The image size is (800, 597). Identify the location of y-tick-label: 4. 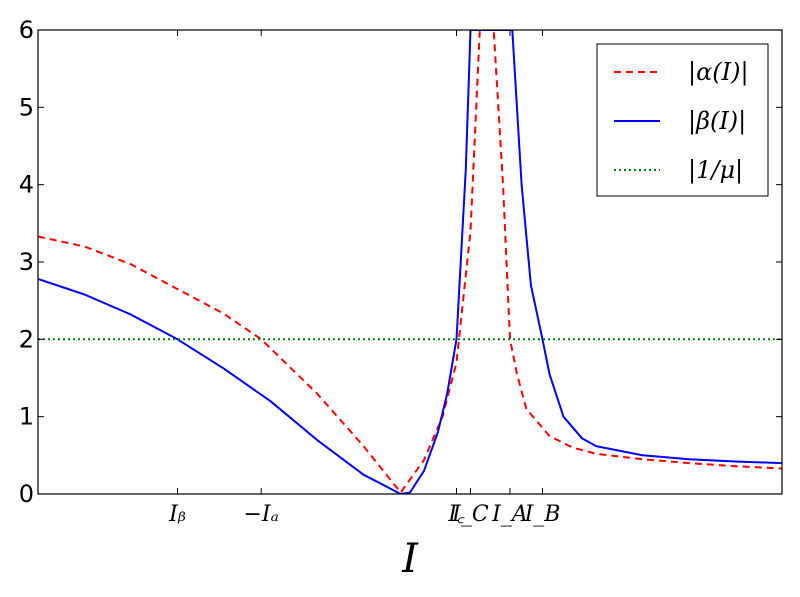
(26, 185).